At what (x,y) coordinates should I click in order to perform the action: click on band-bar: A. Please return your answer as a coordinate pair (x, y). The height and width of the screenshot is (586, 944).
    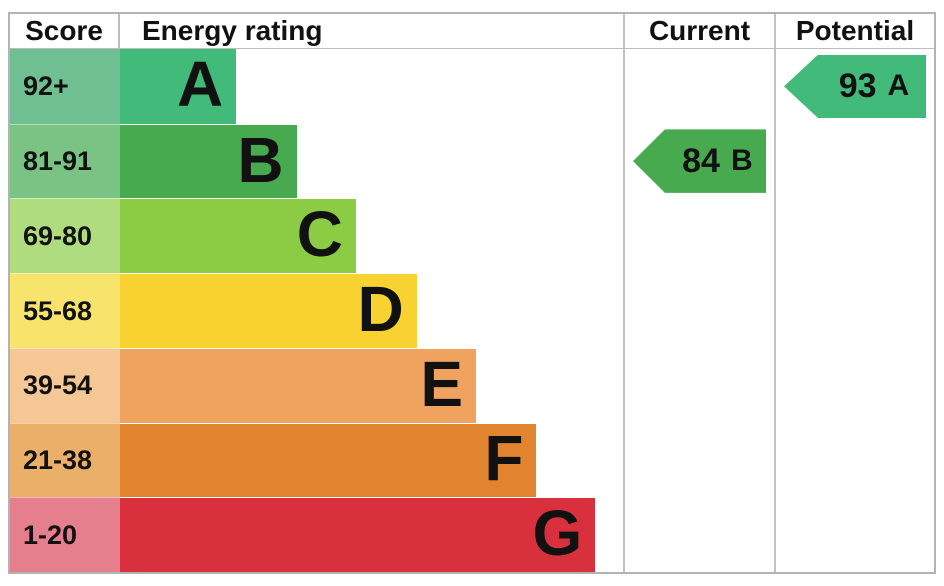
    Looking at the image, I should click on (178, 86).